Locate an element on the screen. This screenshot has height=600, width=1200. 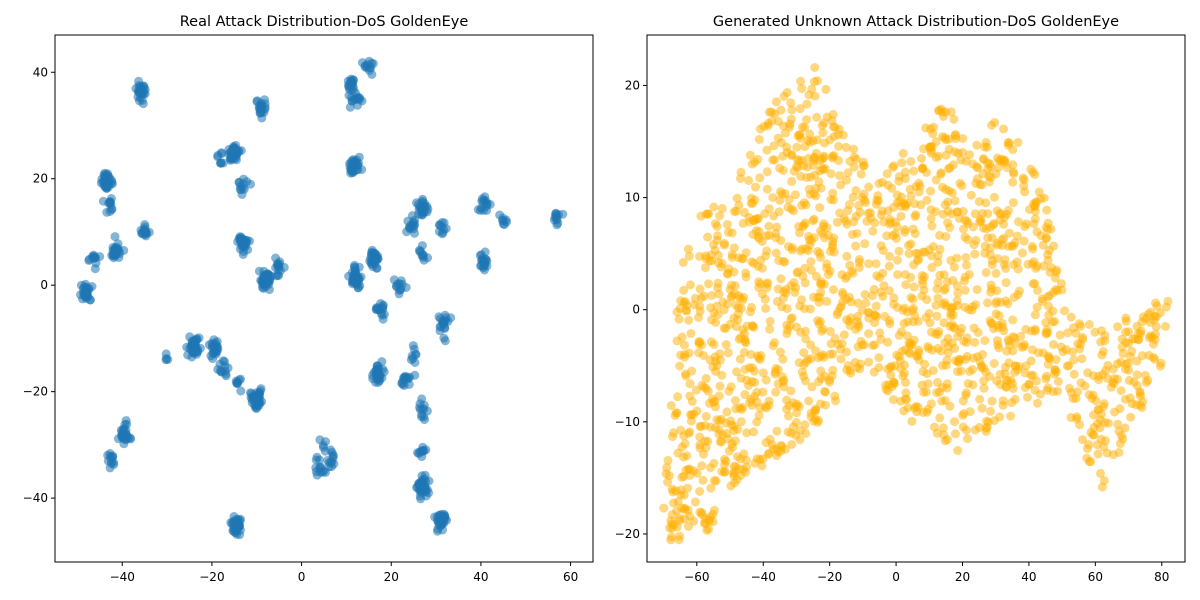
x-tick-label: 40 is located at coordinates (480, 577).